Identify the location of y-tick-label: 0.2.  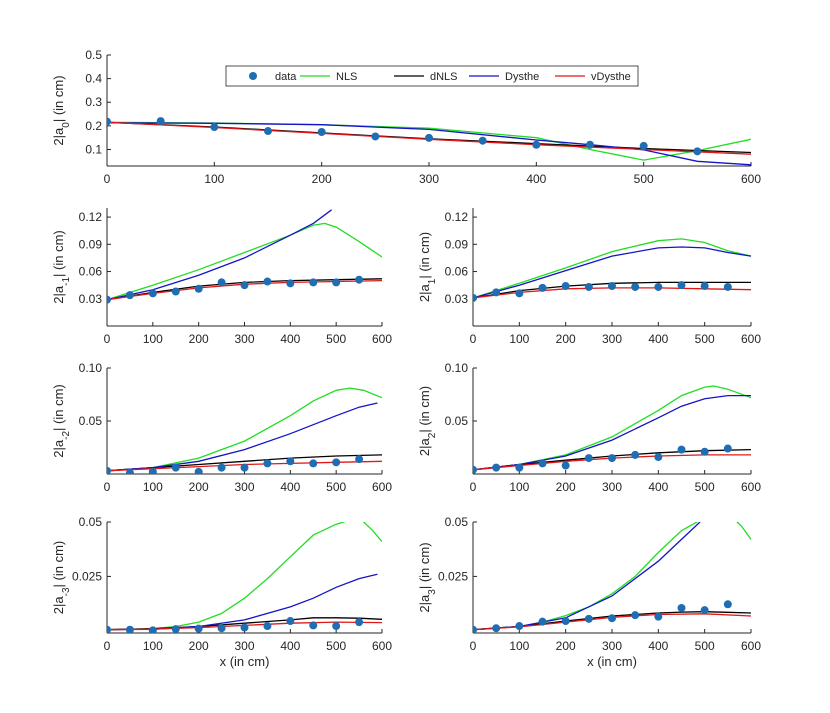
(93, 126).